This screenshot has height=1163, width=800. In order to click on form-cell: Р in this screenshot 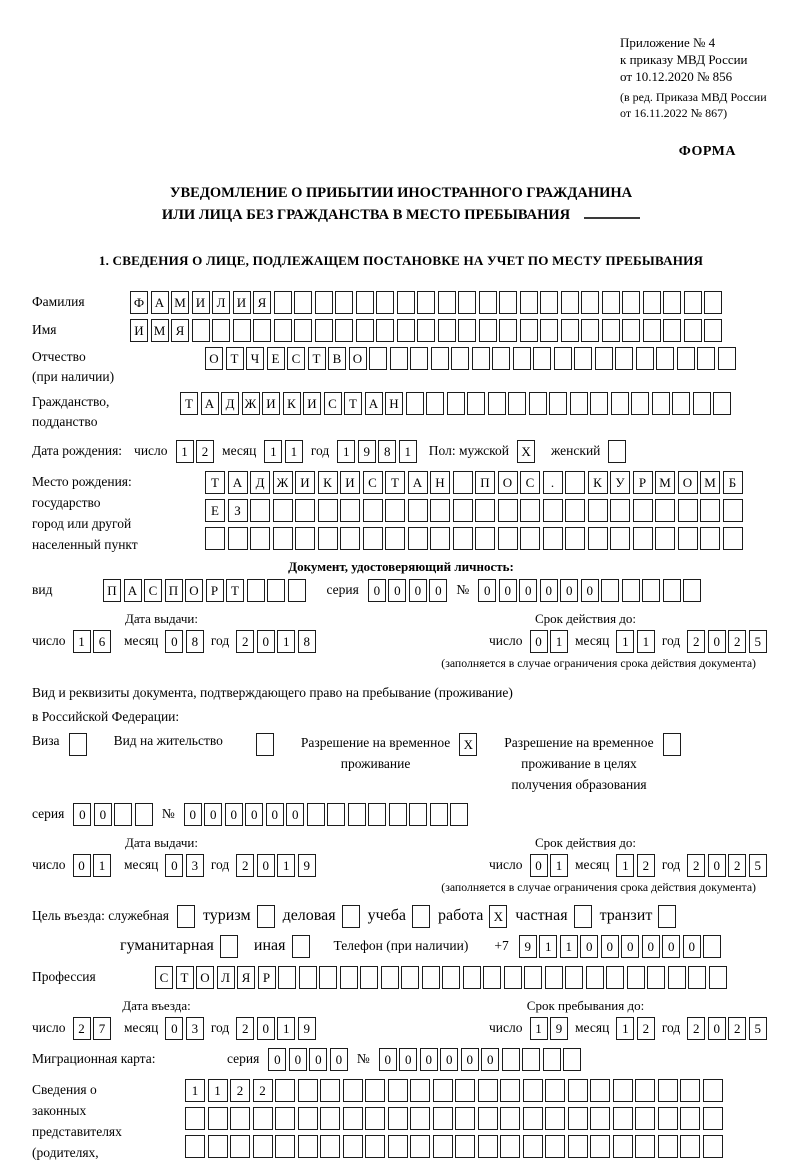, I will do `click(266, 977)`.